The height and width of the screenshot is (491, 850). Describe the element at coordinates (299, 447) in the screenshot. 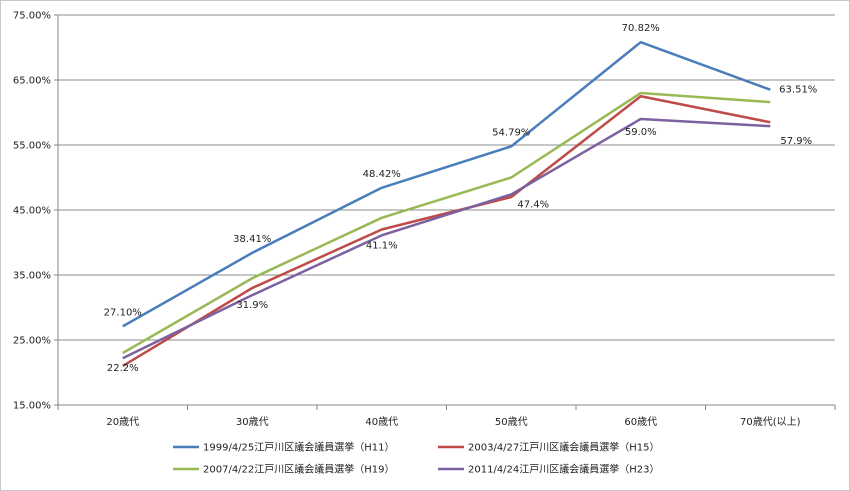

I see `legend-label: 1999/4/25江戸川区議会議員選挙（H11）` at that location.